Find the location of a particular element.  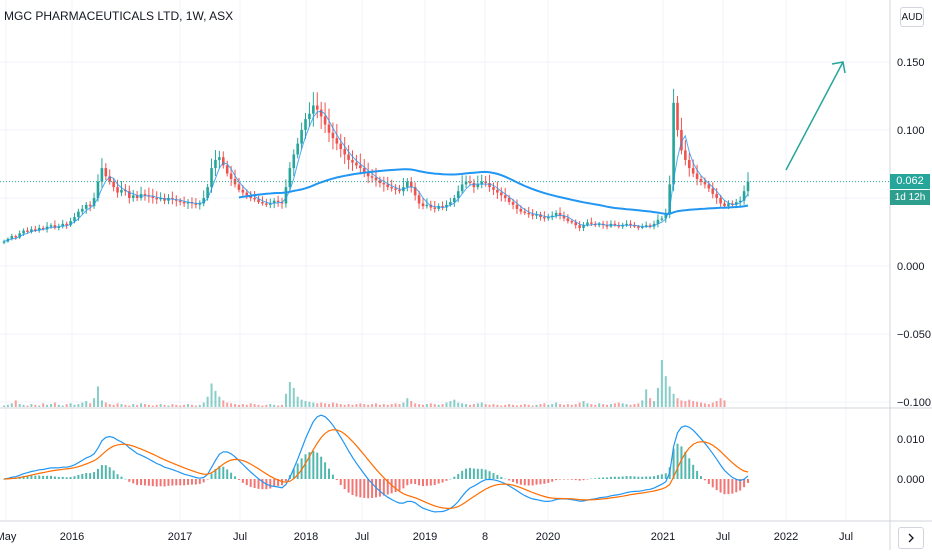

macd-pane is located at coordinates (376, 463).